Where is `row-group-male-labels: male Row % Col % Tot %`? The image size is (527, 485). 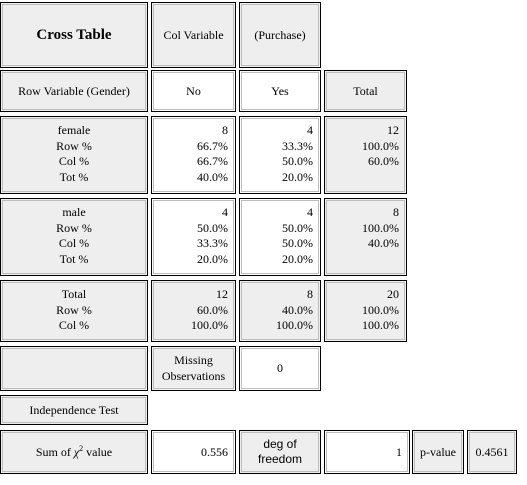 row-group-male-labels: male Row % Col % Tot % is located at coordinates (74, 237).